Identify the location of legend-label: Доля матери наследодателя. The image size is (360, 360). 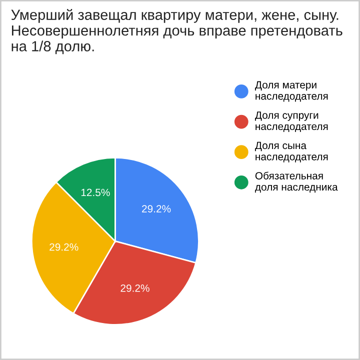
(291, 91).